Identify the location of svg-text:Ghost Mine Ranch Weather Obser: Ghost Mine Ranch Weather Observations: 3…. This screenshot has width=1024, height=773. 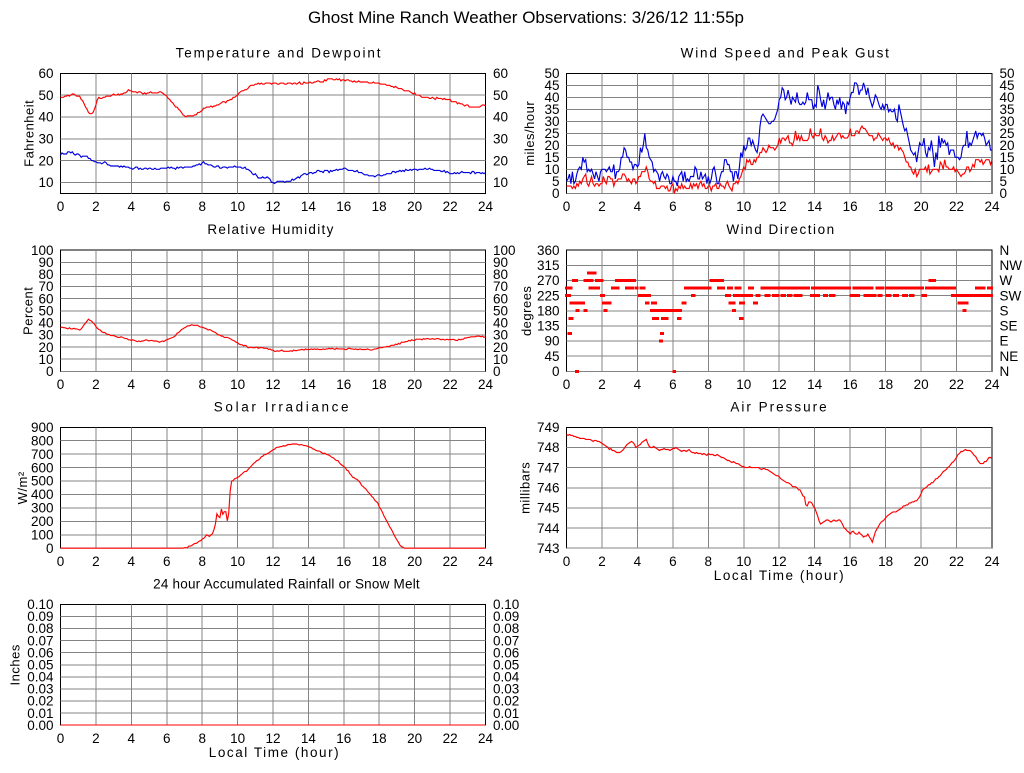
(526, 17).